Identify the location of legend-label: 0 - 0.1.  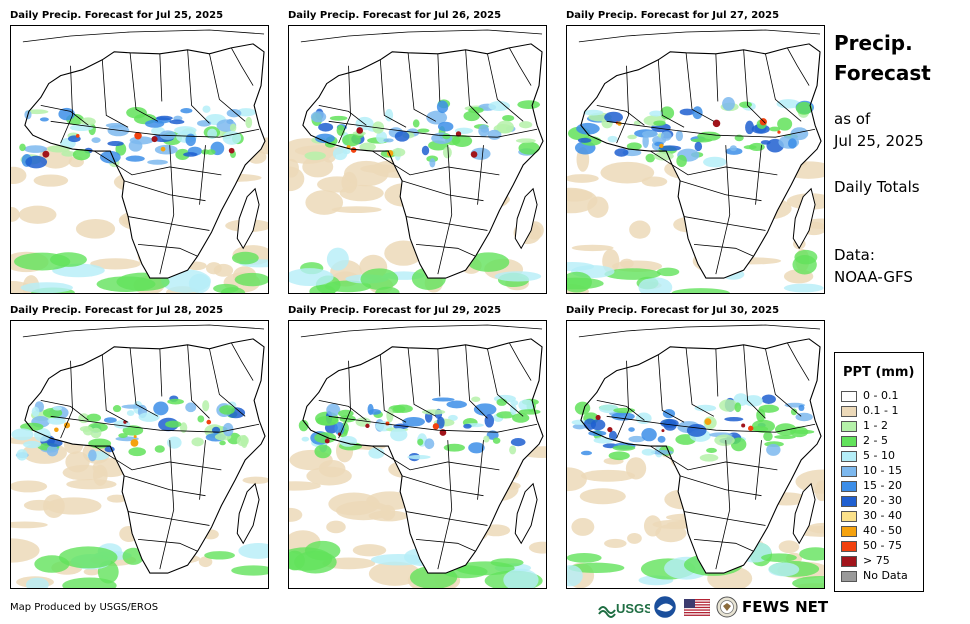
(881, 395).